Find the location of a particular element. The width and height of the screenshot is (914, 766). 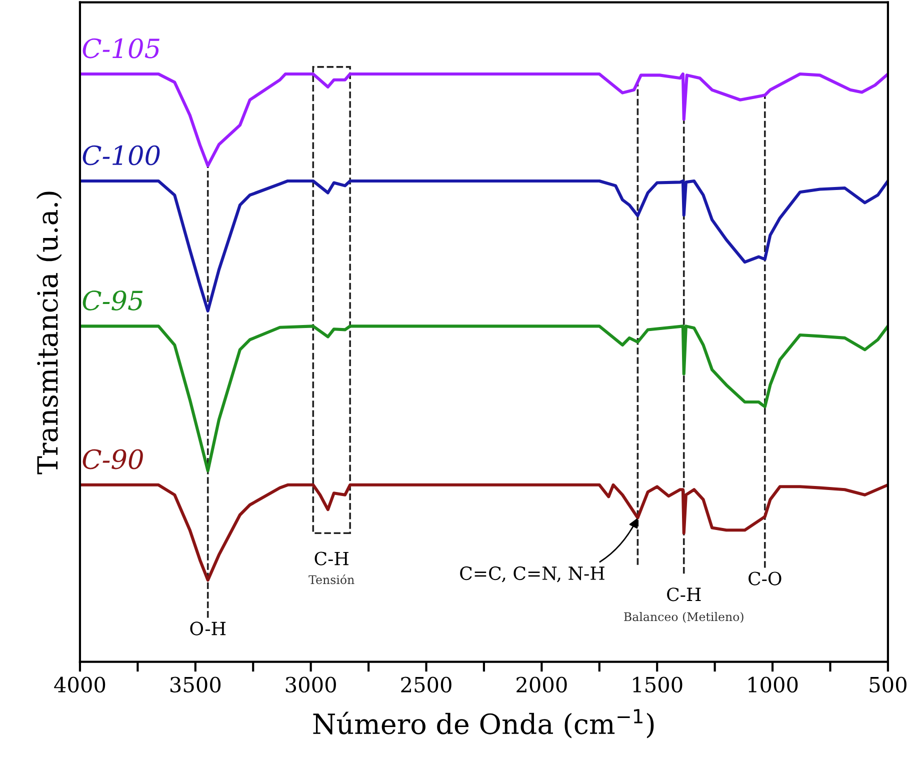

annotation: Tensión is located at coordinates (331, 579).